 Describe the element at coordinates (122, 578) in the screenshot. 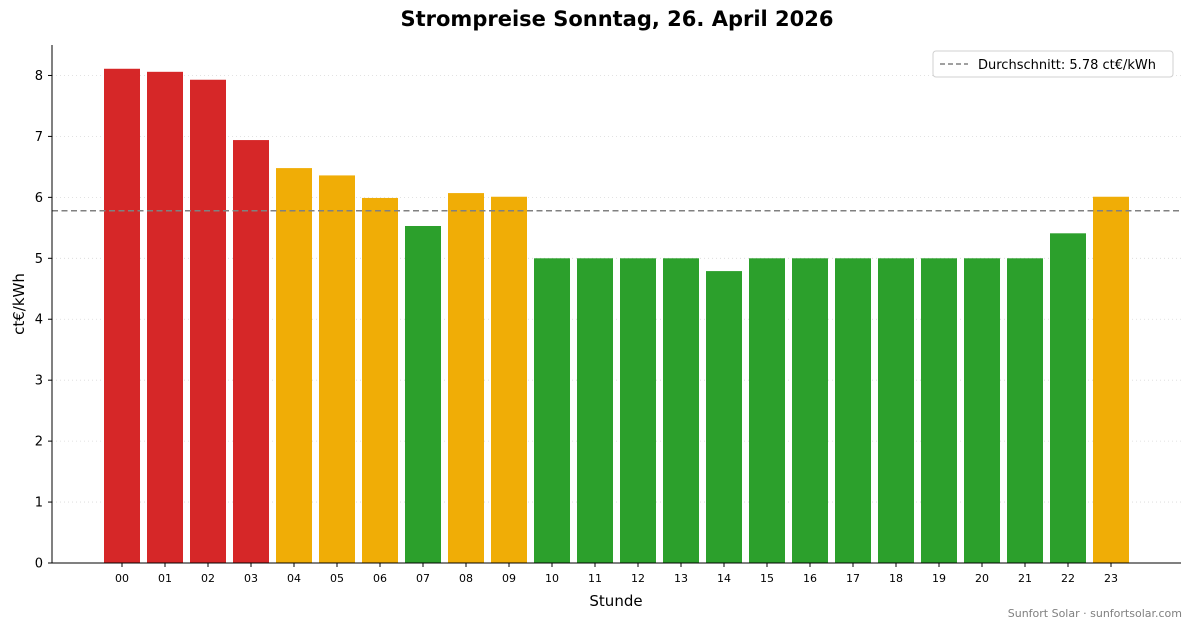

I see `x-tick-label: 00` at that location.